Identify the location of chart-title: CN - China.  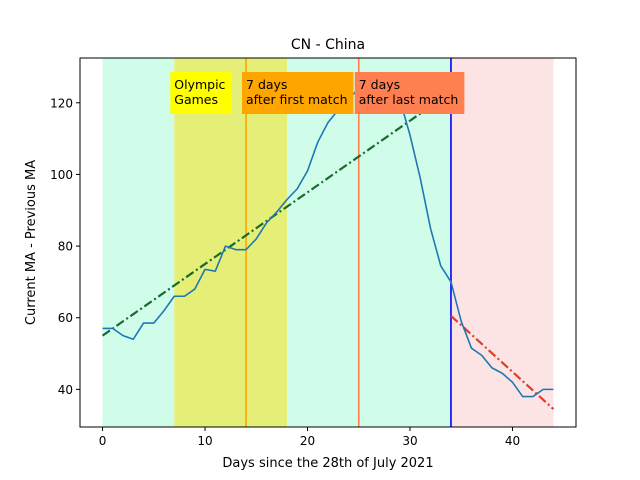
(328, 45).